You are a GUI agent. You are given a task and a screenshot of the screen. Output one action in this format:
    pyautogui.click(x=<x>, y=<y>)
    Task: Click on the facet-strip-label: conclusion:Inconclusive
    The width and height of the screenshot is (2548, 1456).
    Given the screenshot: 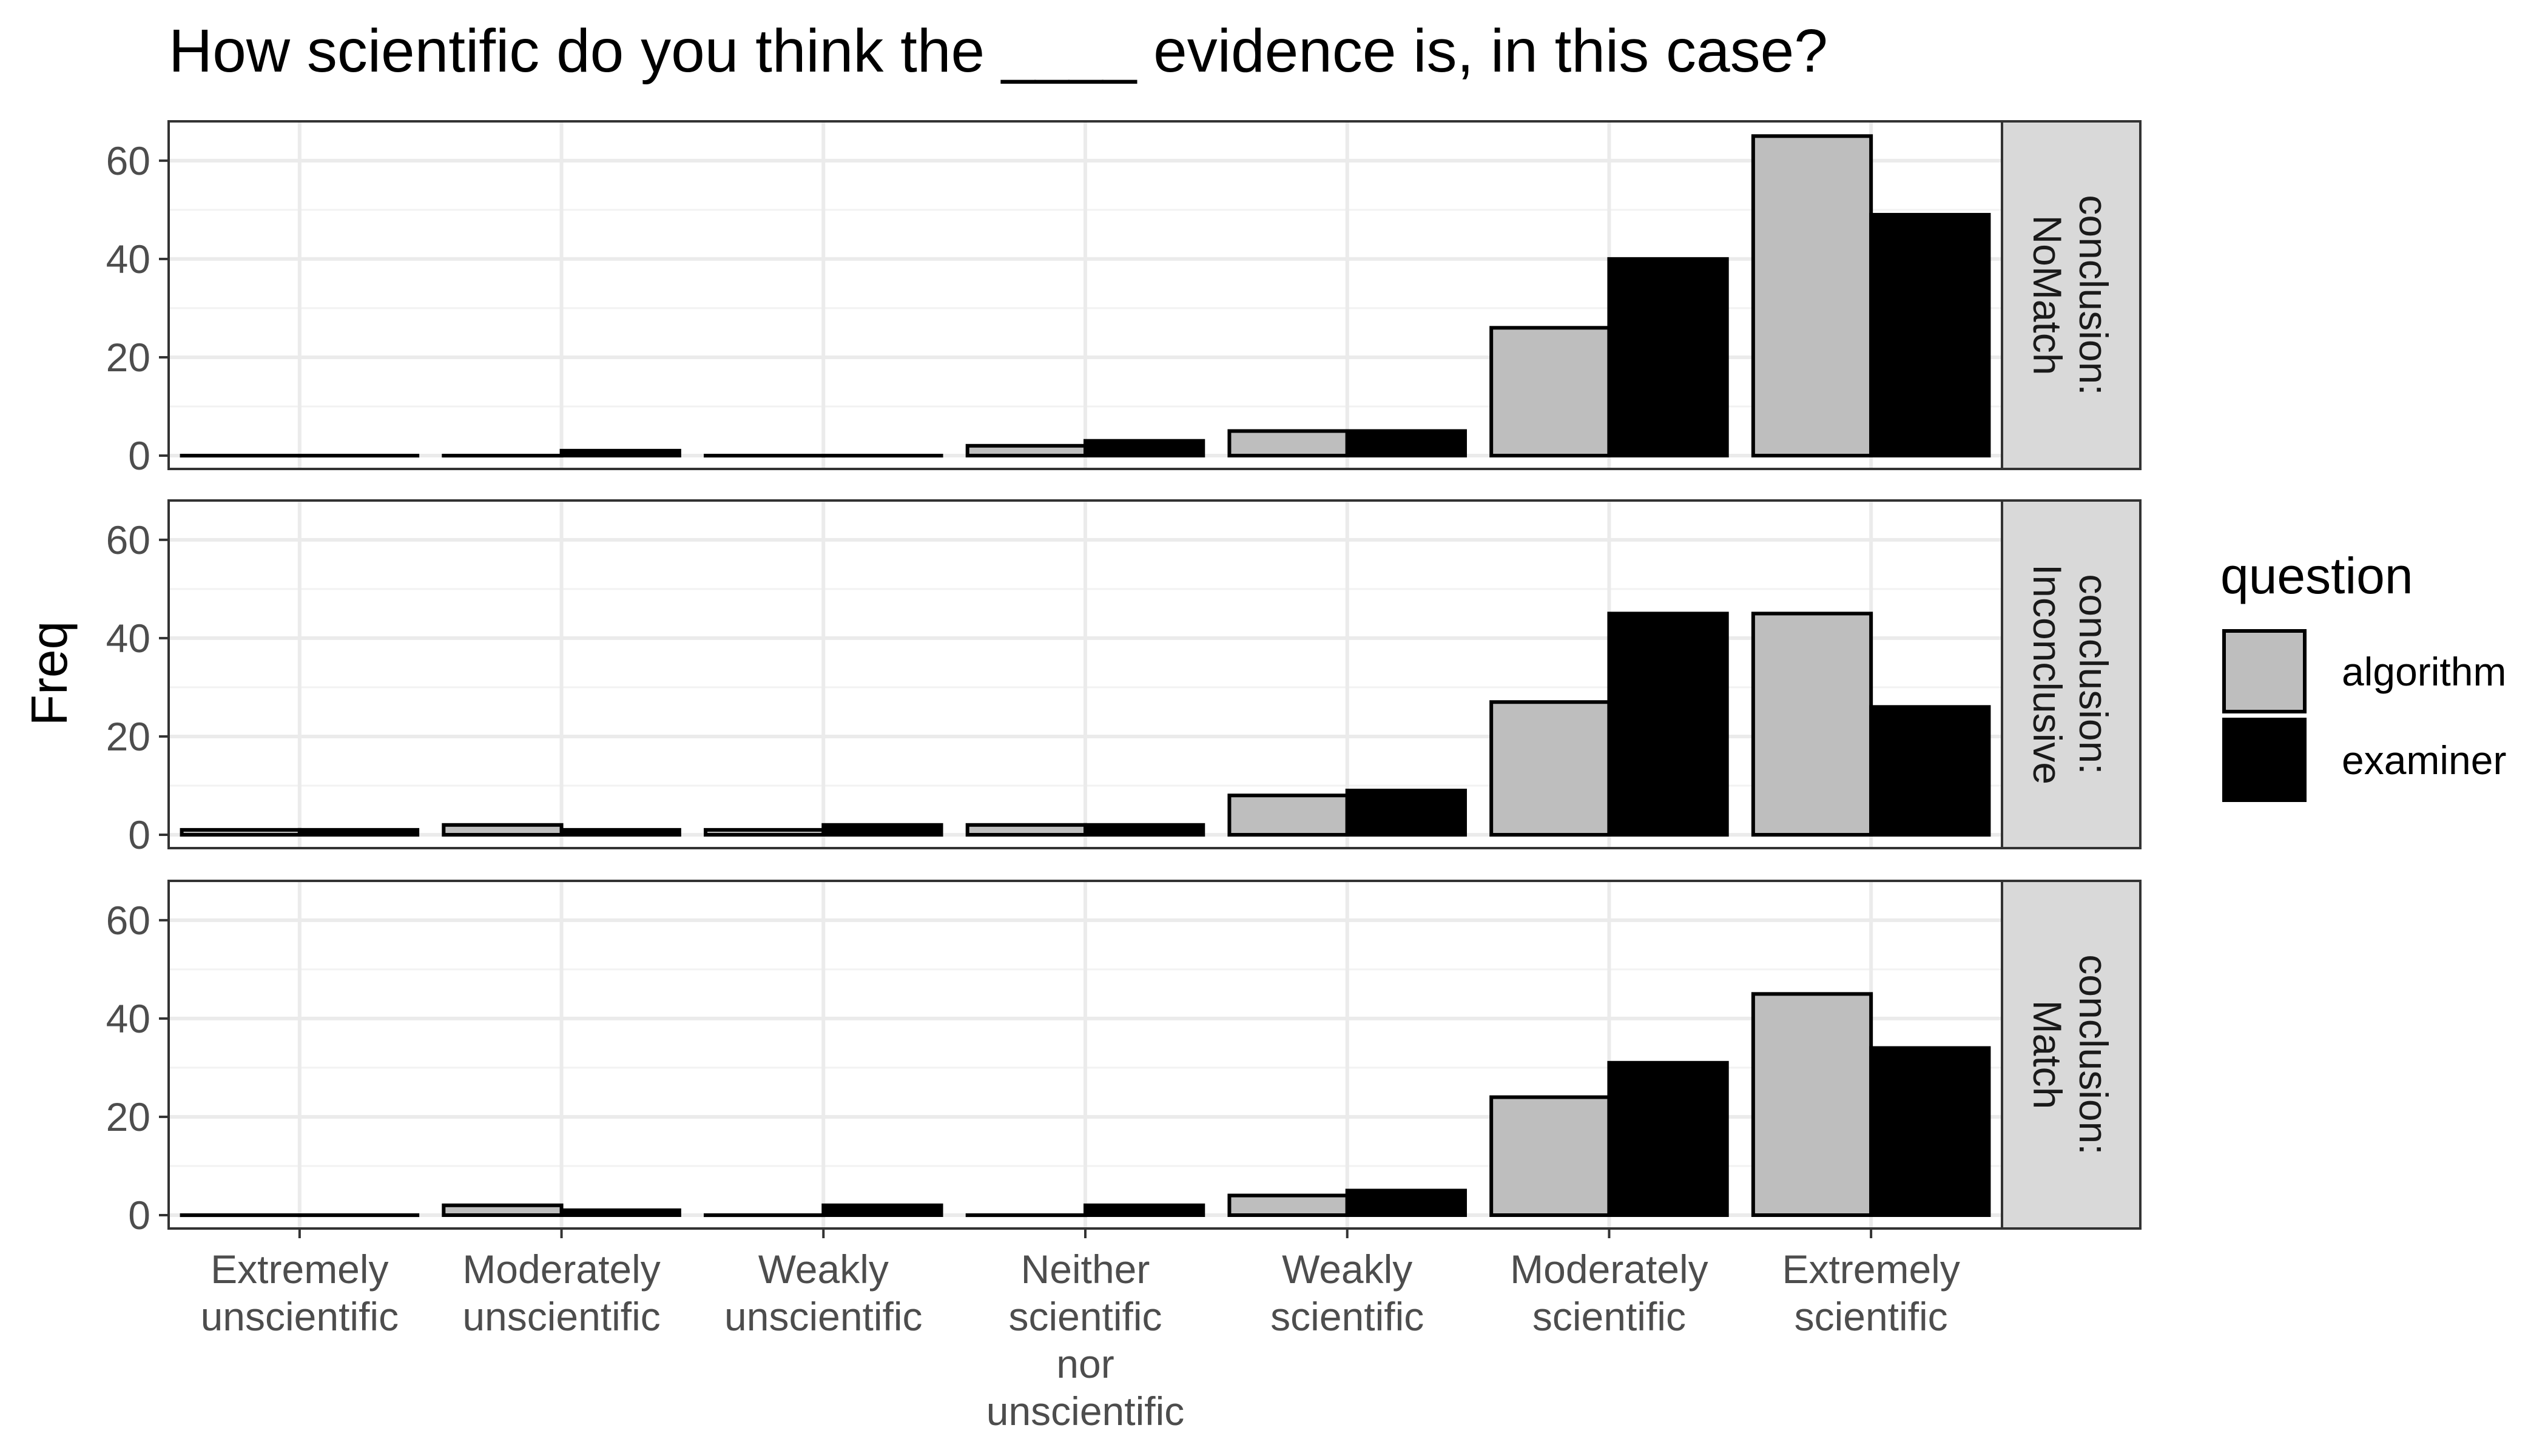 What is the action you would take?
    pyautogui.click(x=2070, y=674)
    